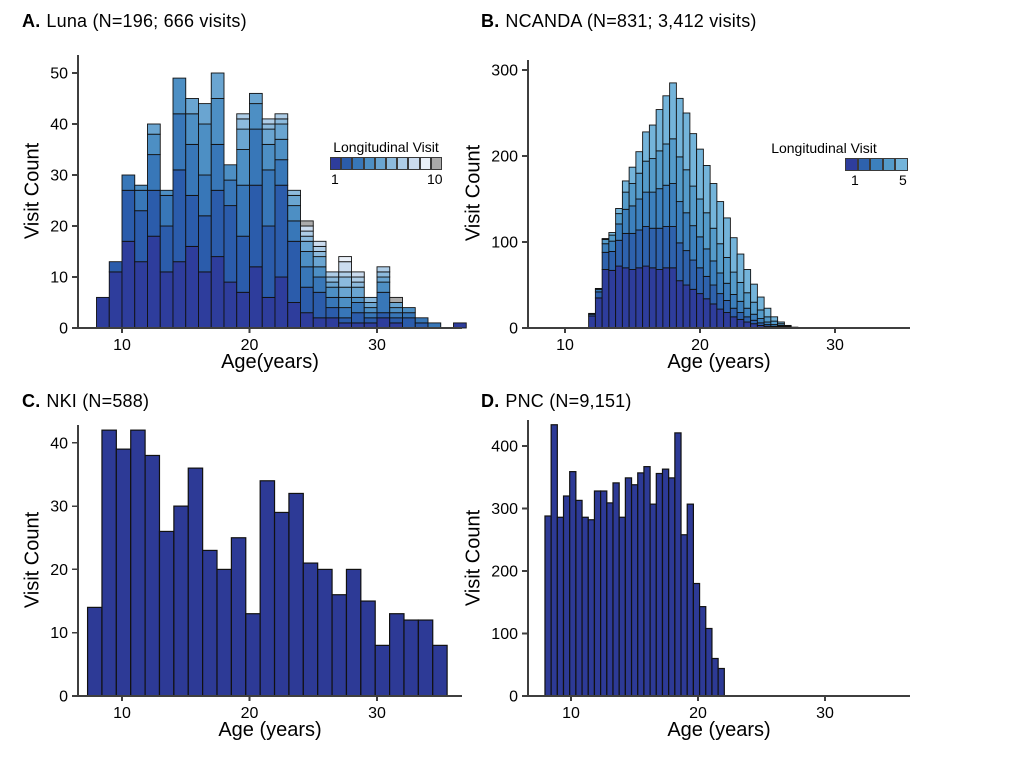  Describe the element at coordinates (86, 401) in the screenshot. I see `panel-c-title: C. NKI (N=588)` at that location.